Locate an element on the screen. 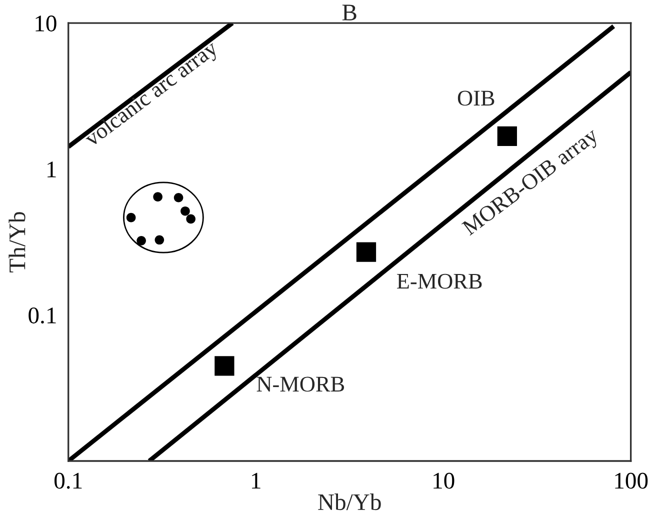 The width and height of the screenshot is (651, 512). y-tick-label: 1 is located at coordinates (52, 170).